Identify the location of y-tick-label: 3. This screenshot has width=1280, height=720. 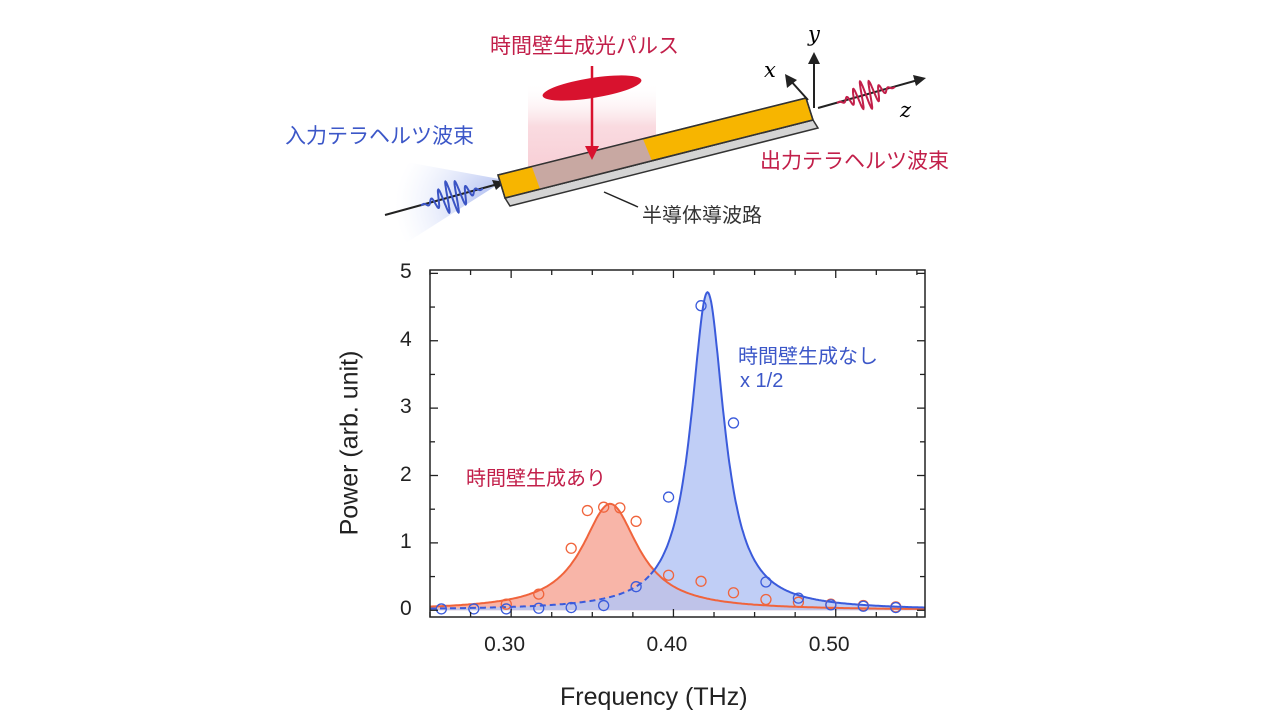
(406, 407).